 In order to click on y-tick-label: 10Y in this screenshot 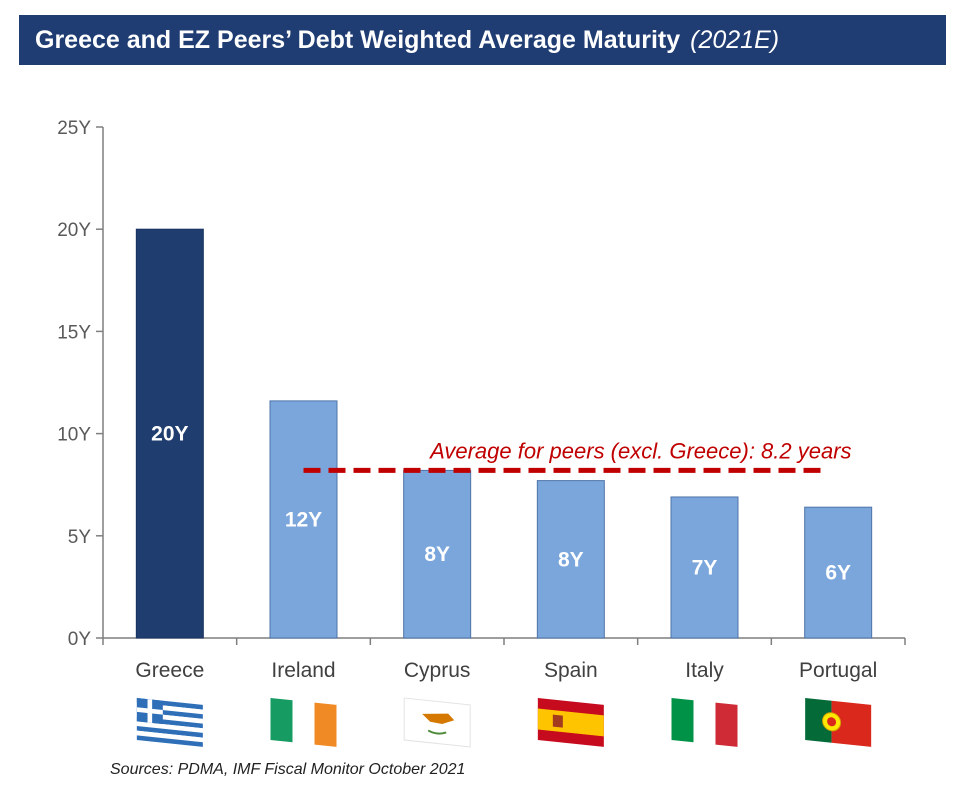, I will do `click(74, 435)`.